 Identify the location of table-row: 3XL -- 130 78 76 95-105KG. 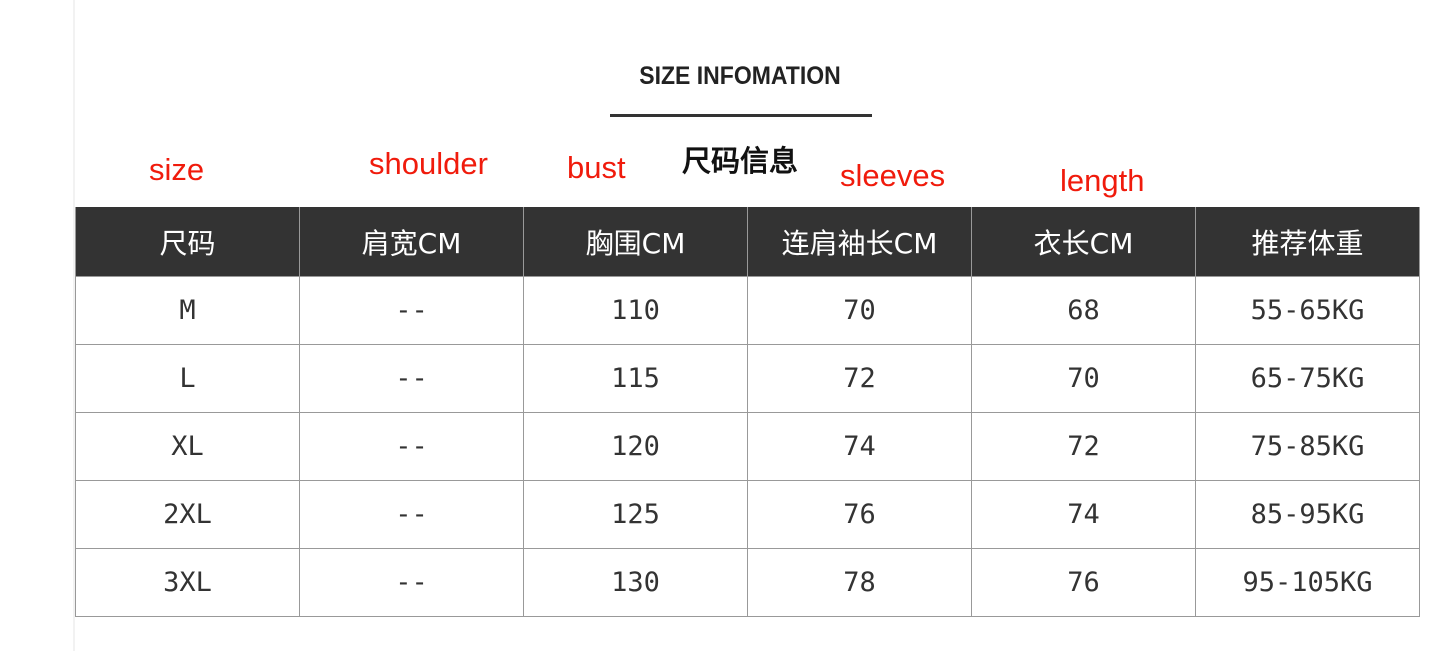
(747, 582).